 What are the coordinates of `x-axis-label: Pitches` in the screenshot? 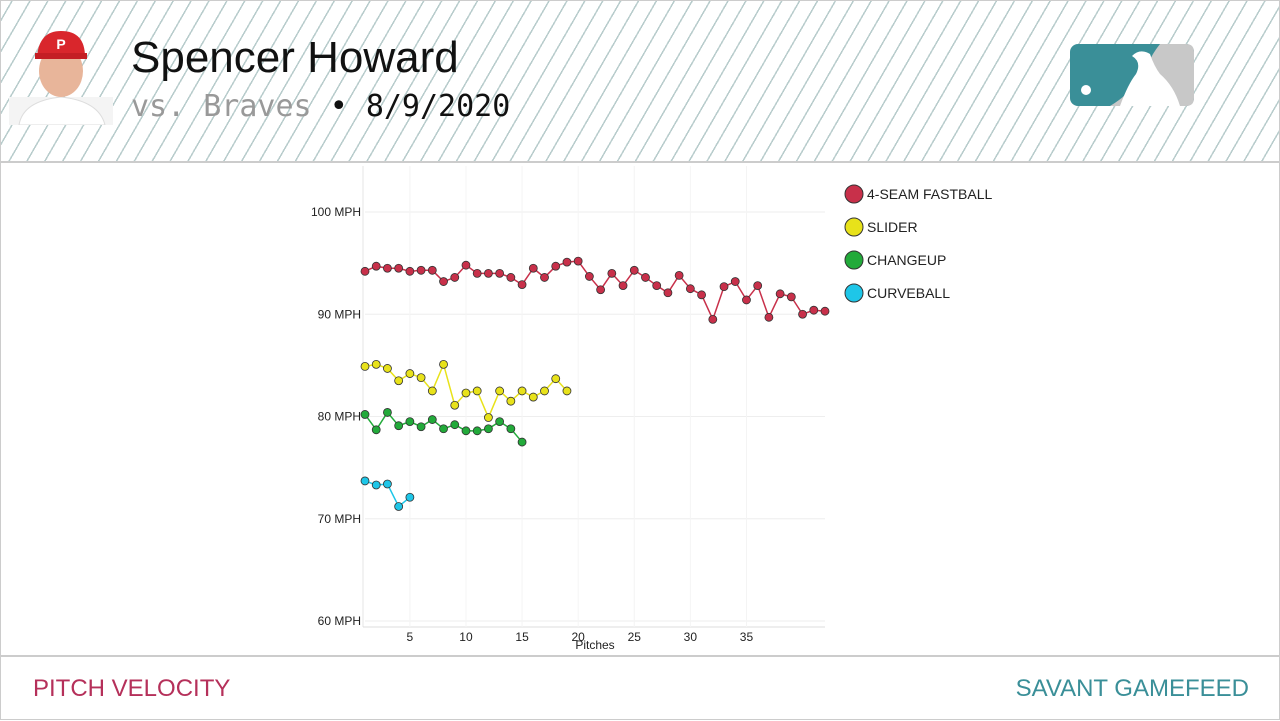 It's located at (594, 645).